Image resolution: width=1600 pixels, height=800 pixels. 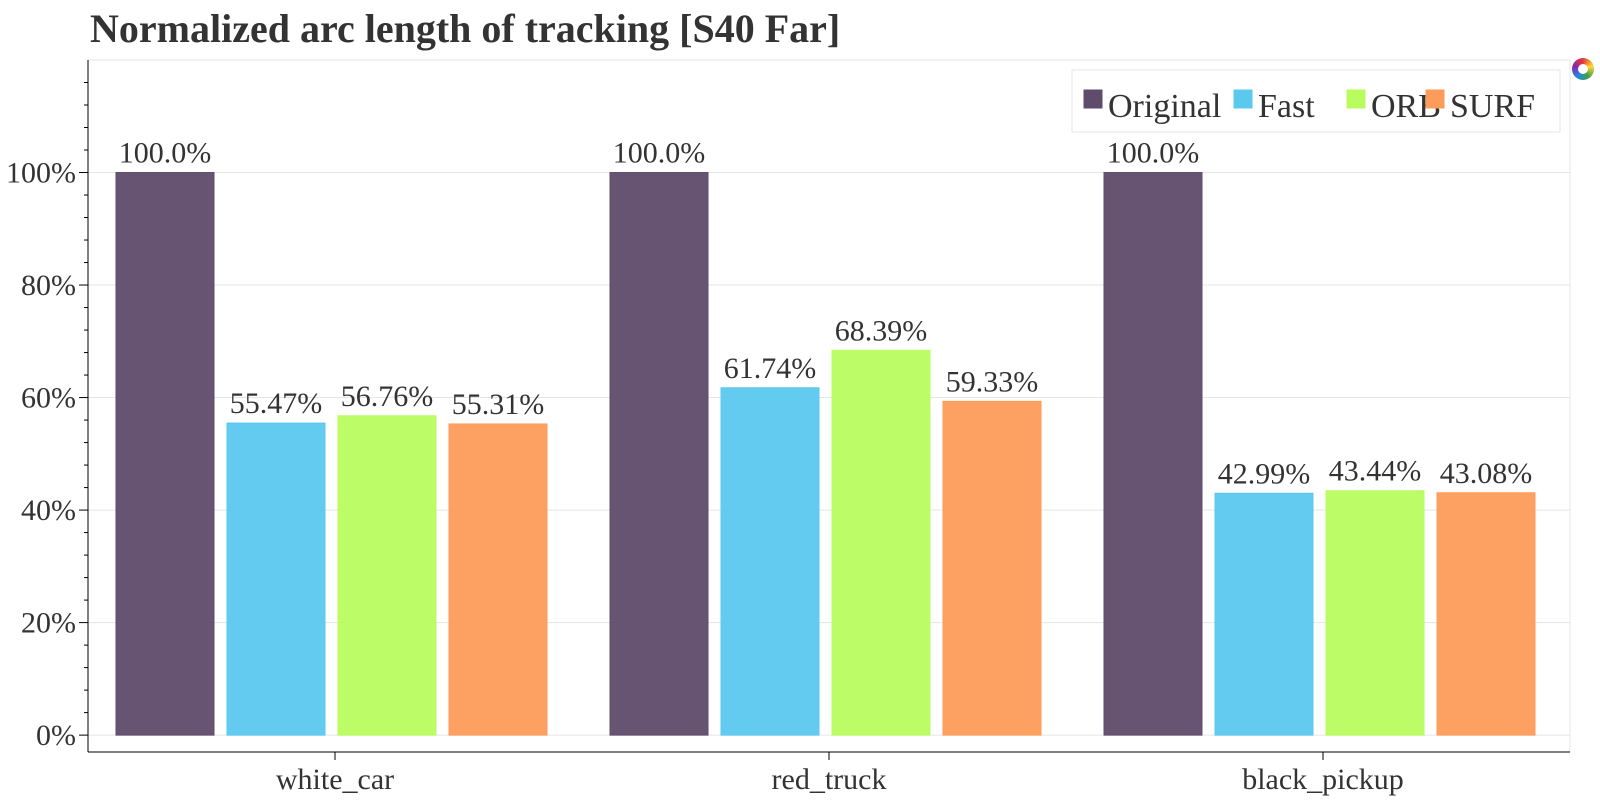 I want to click on bar-orb-black_pickup, so click(x=1375, y=613).